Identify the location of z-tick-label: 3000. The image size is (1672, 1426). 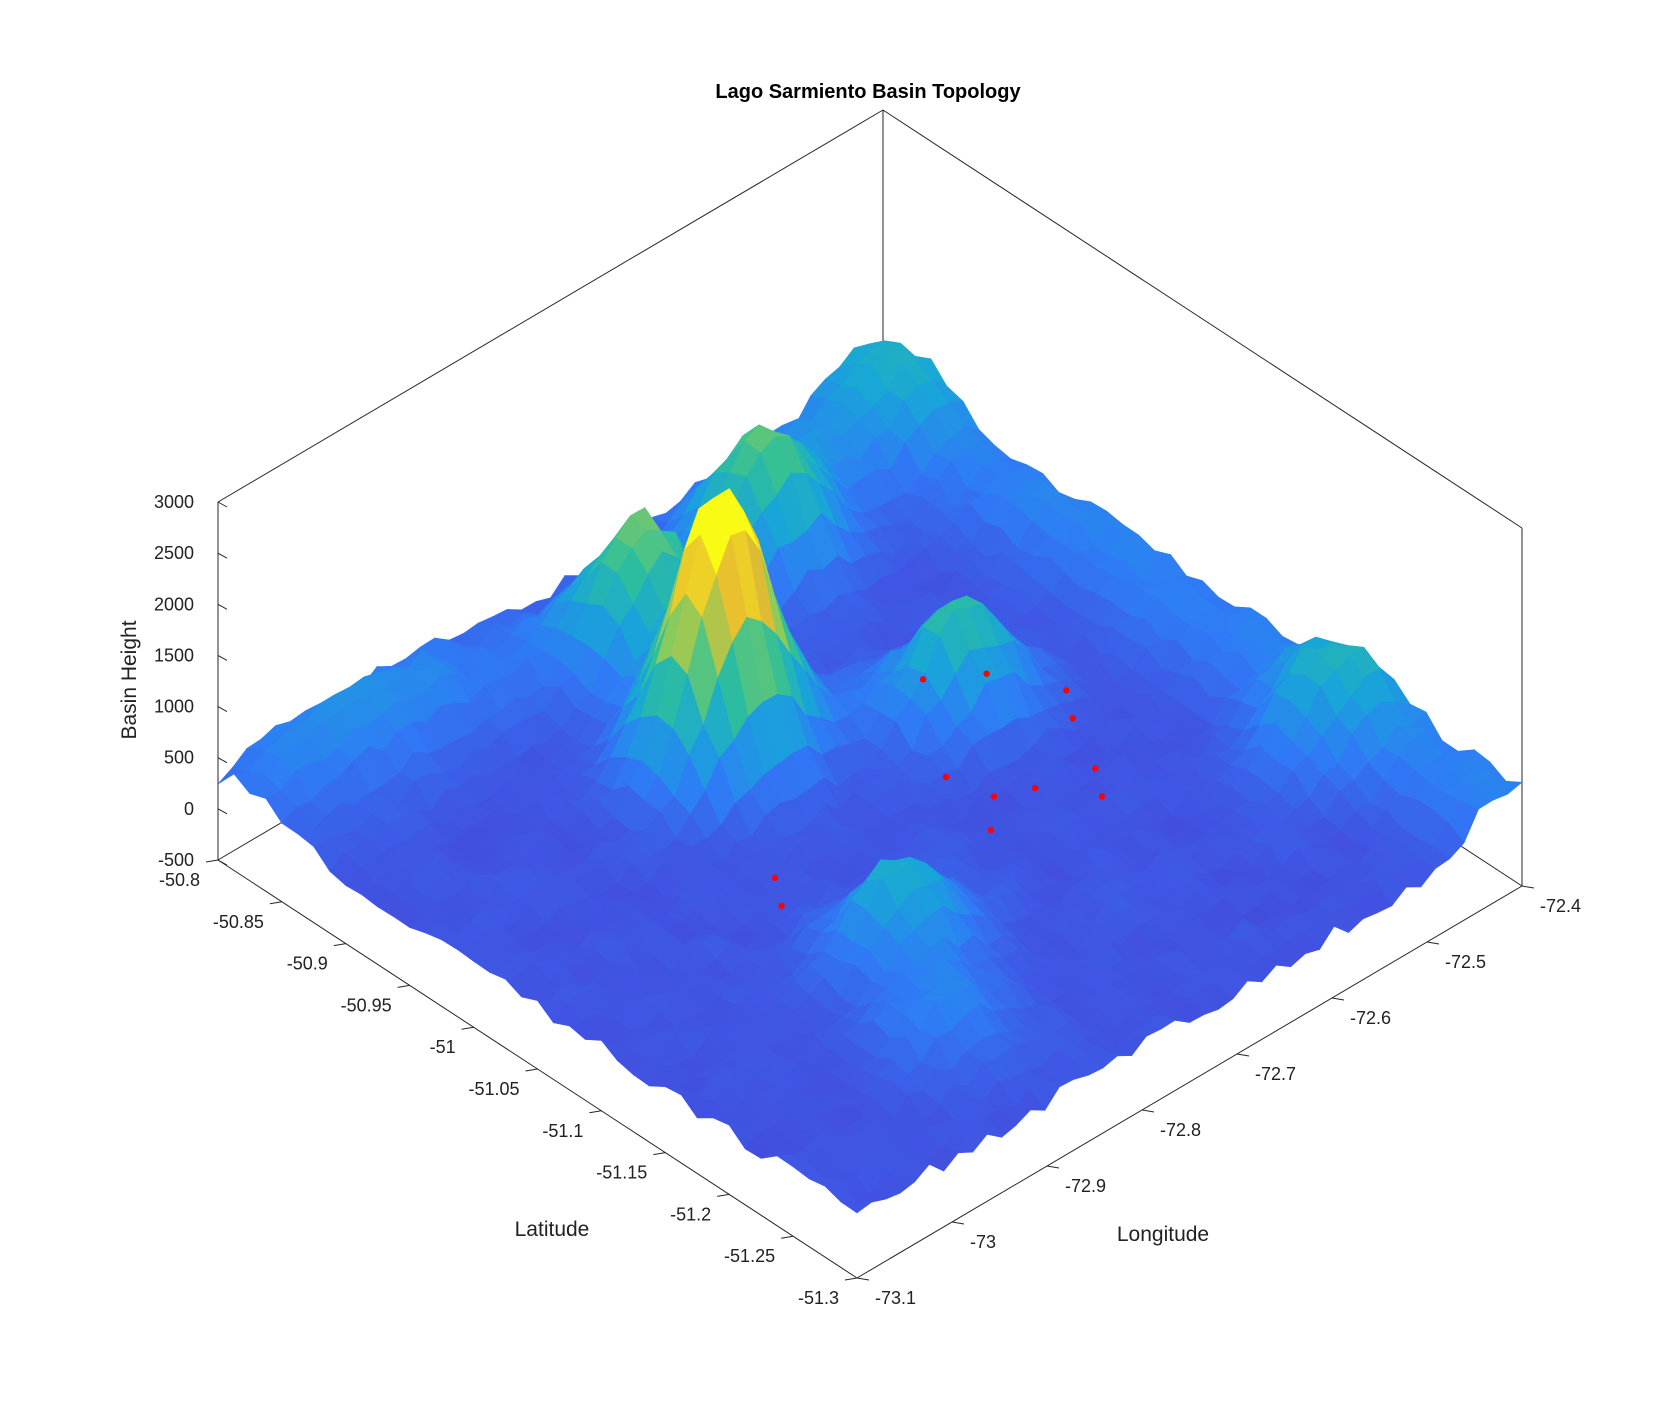
(174, 502).